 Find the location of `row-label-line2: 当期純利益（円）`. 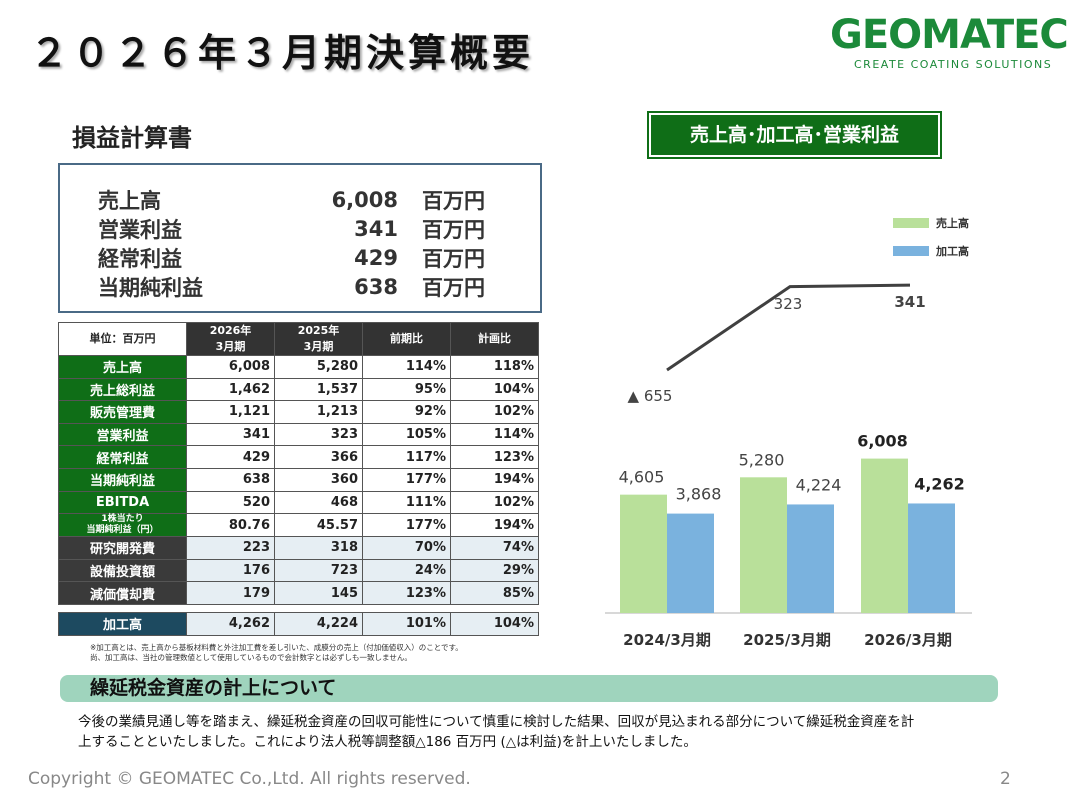

row-label-line2: 当期純利益（円） is located at coordinates (122, 530).